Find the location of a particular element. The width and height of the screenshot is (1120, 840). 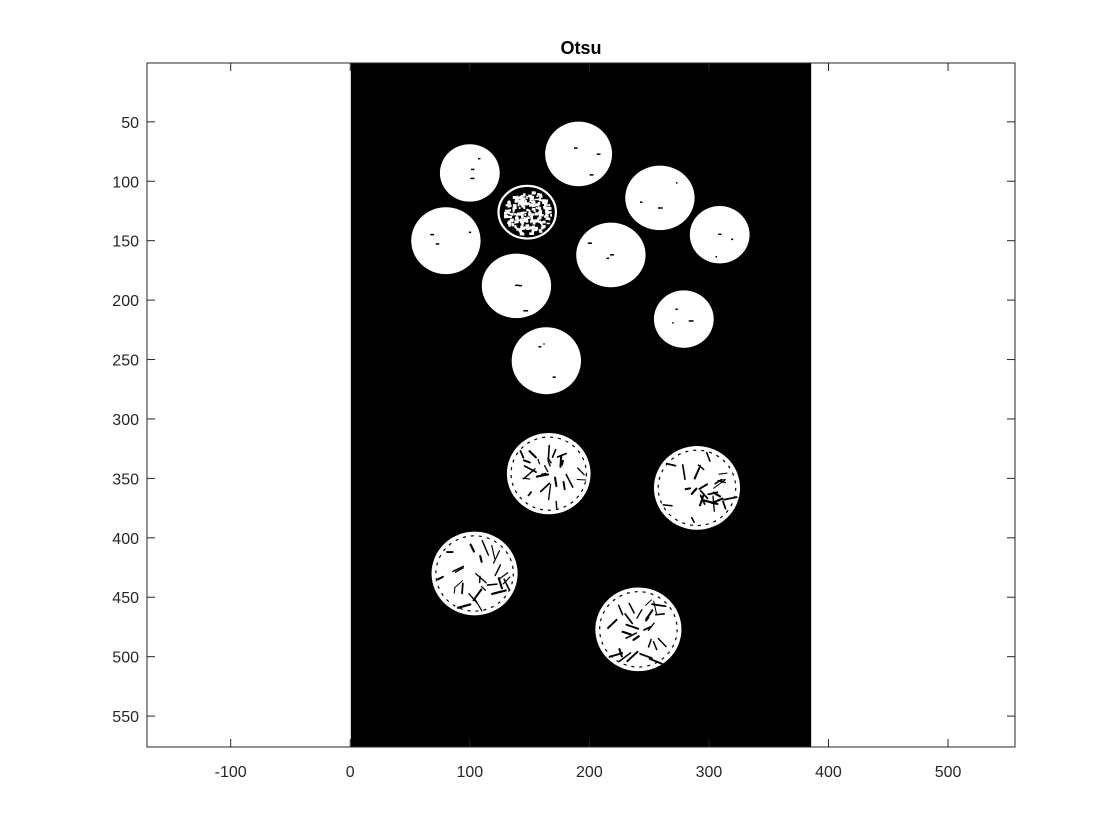

y-tick-label: 100 is located at coordinates (125, 182).